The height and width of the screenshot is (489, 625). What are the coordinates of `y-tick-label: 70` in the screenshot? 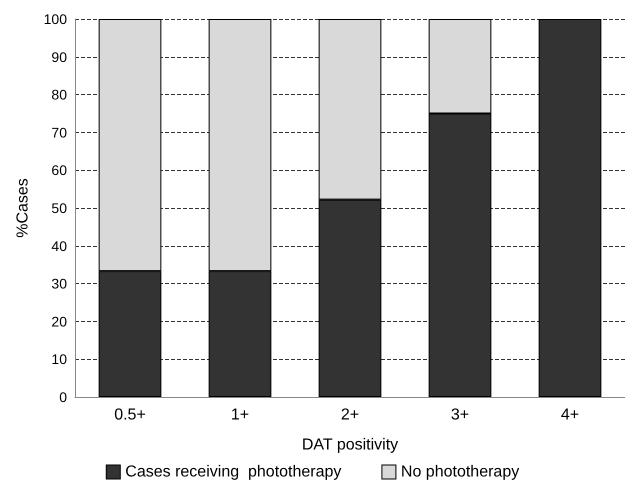 It's located at (59, 132).